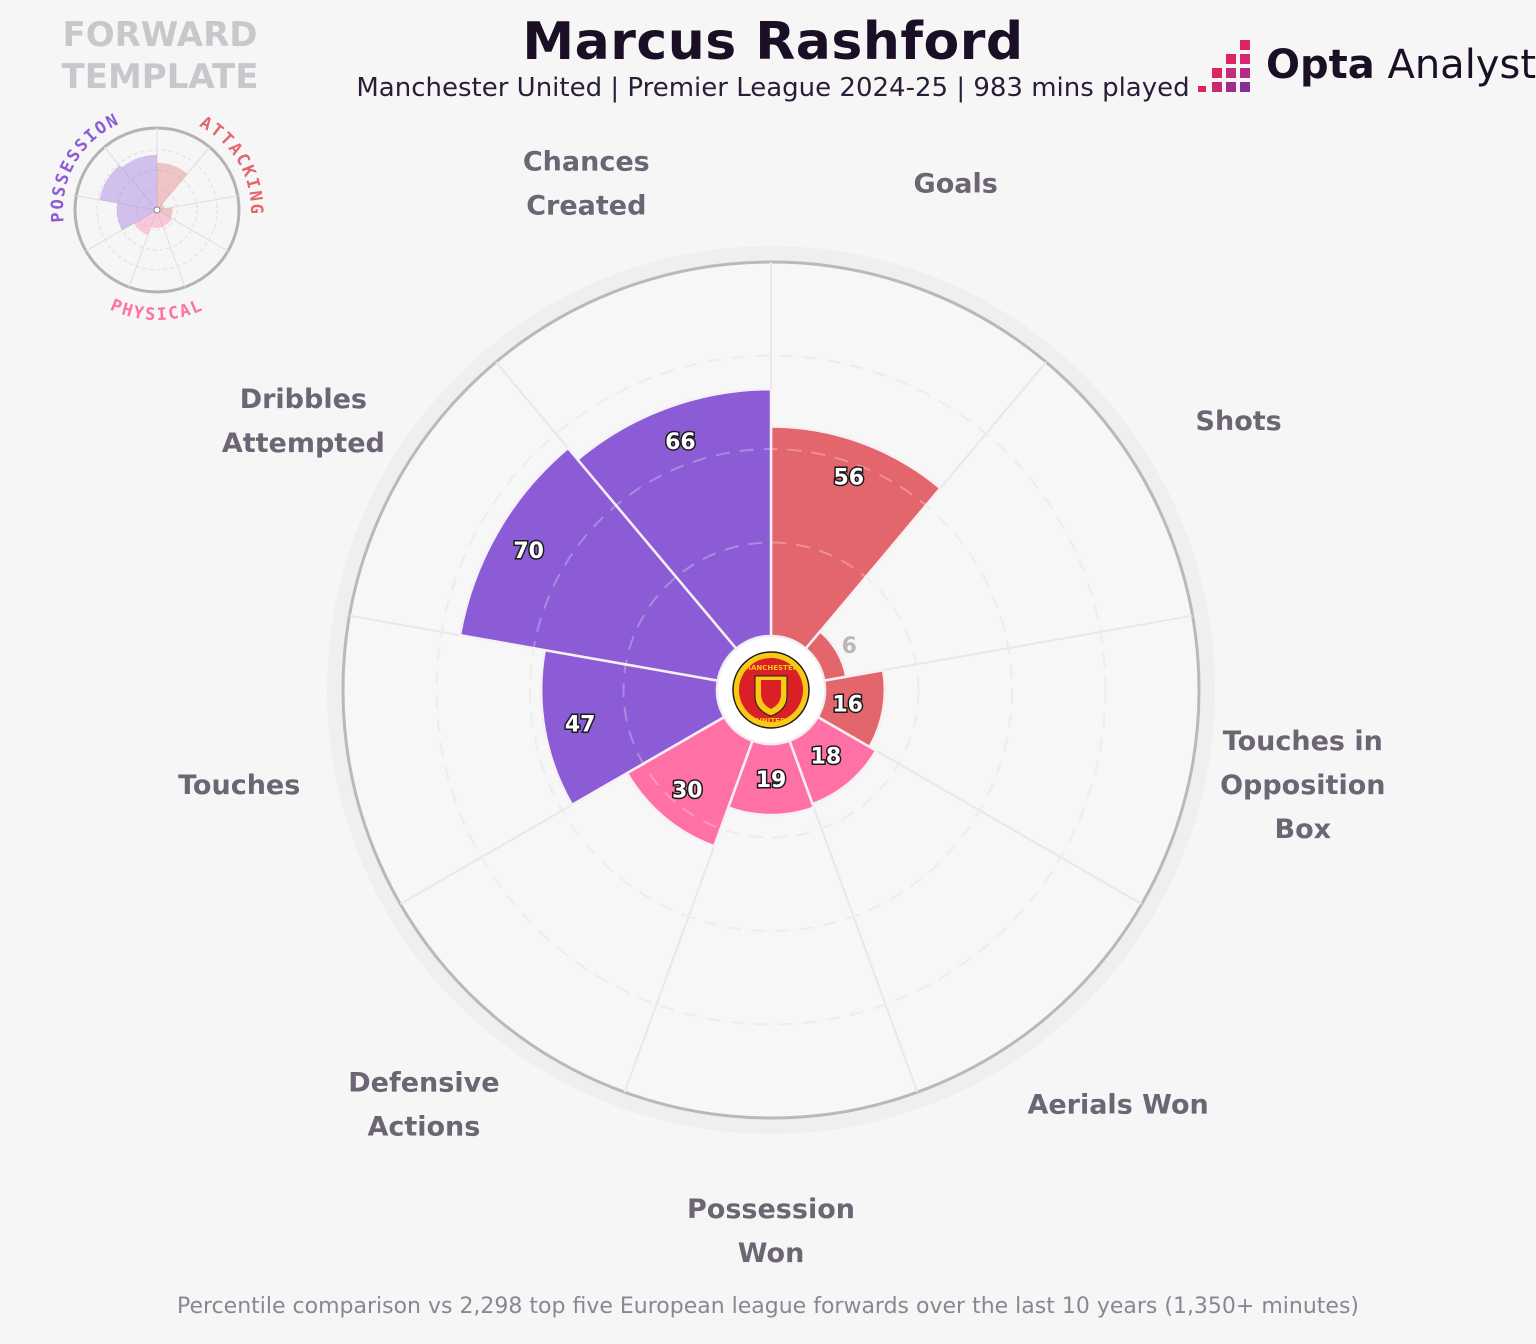  Describe the element at coordinates (771, 721) in the screenshot. I see `crest-text-bottom: UNITED` at that location.